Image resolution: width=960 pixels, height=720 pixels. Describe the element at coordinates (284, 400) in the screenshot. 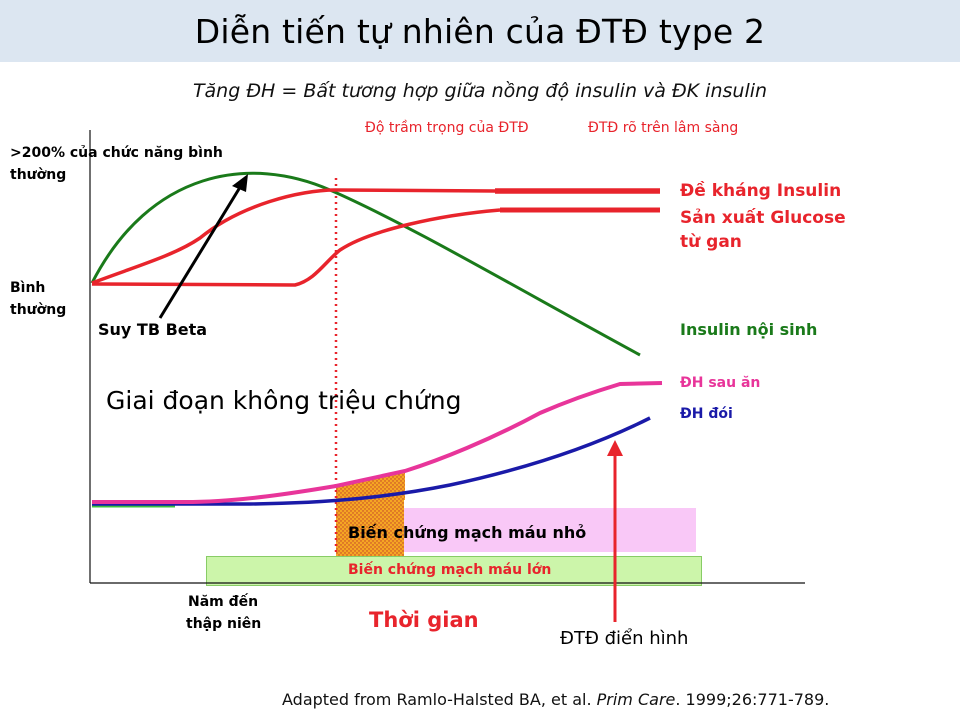

I see `asymptomatic-phase-label: Giai đoạn không triệu chứng` at that location.